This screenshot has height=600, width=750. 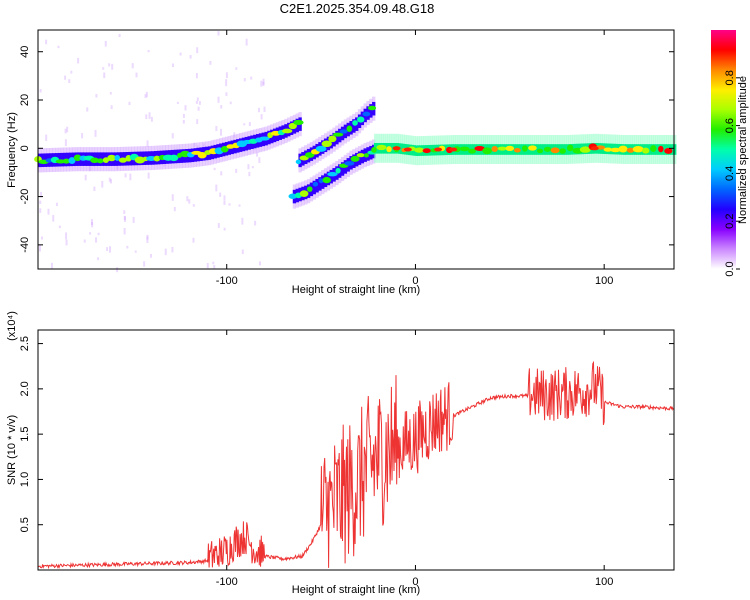 I want to click on ytick-label: 0.5, so click(x=25, y=524).